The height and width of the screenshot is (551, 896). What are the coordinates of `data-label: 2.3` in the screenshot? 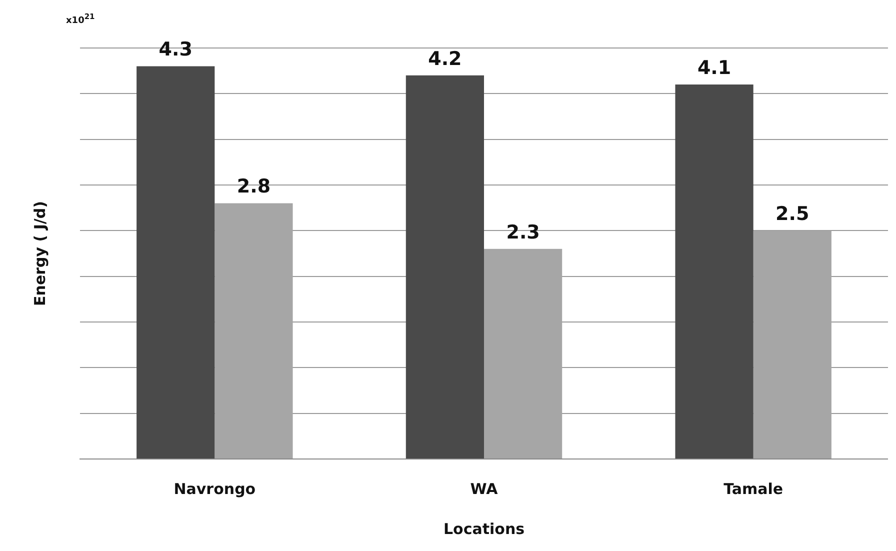 It's located at (523, 232).